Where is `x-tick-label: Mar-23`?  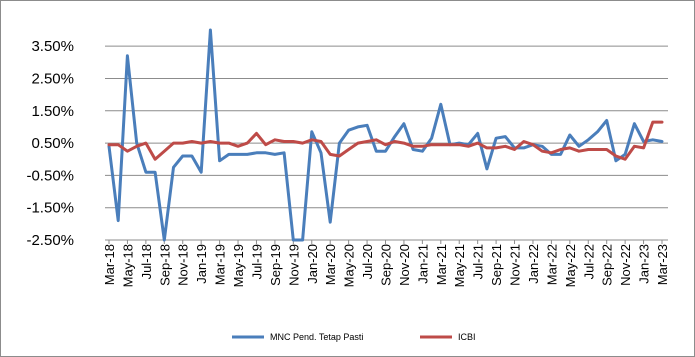 x-tick-label: Mar-23 is located at coordinates (662, 264).